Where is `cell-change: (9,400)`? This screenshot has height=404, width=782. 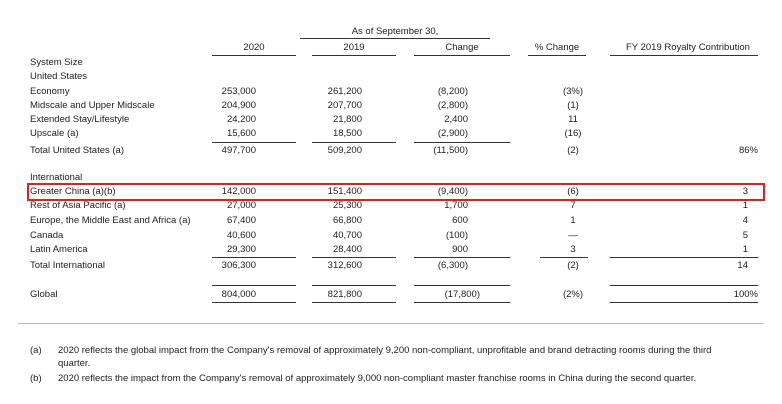 cell-change: (9,400) is located at coordinates (452, 191).